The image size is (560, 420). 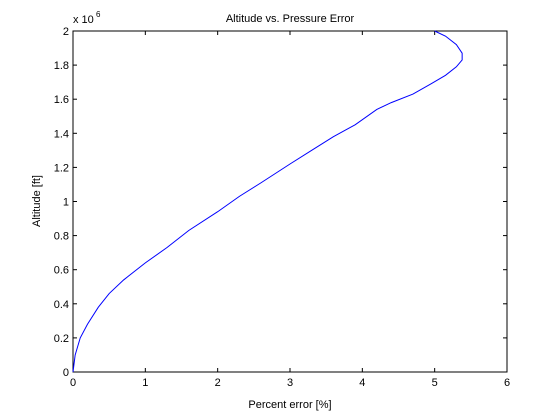 I want to click on y-axis-multiplier-exponent: 6, so click(x=98, y=14).